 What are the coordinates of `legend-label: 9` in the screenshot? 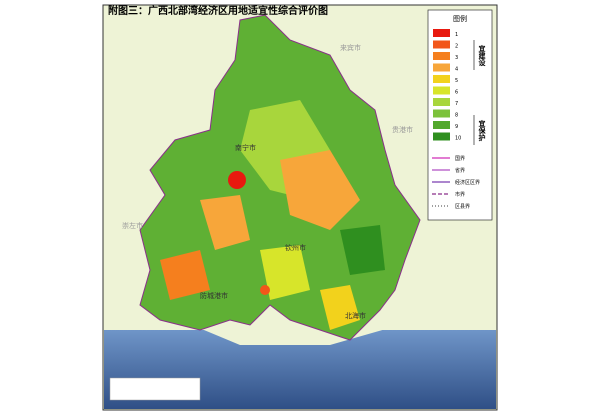 It's located at (456, 127).